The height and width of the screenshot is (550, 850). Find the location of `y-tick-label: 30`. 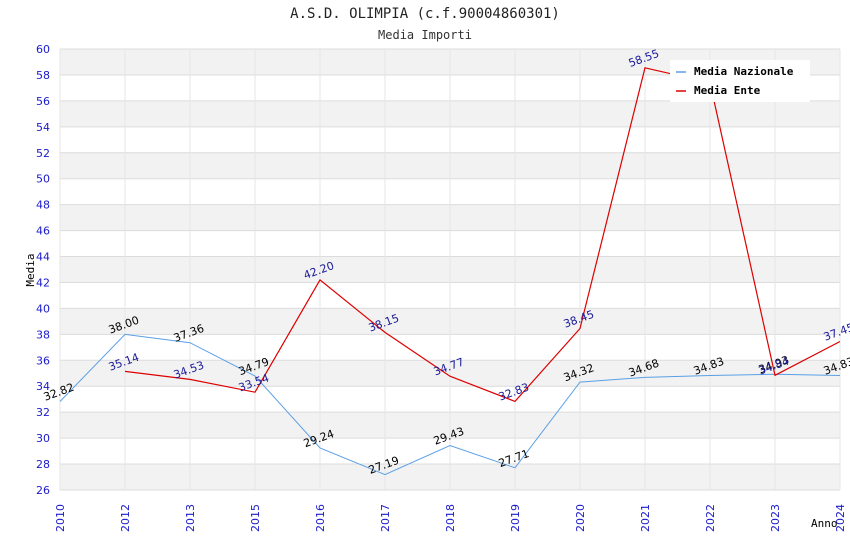

y-tick-label: 30 is located at coordinates (43, 438).